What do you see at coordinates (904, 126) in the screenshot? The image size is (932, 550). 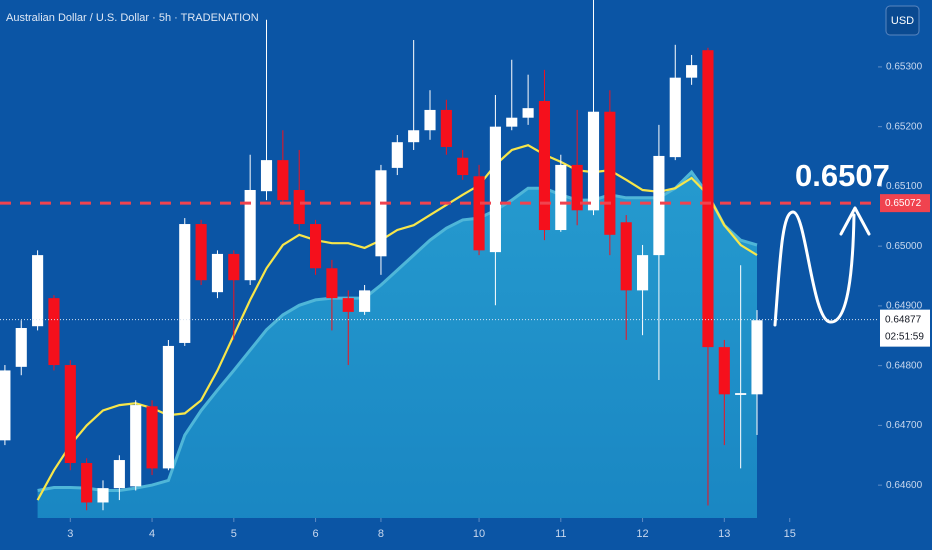 I see `y-tick-label: 0.65200` at bounding box center [904, 126].